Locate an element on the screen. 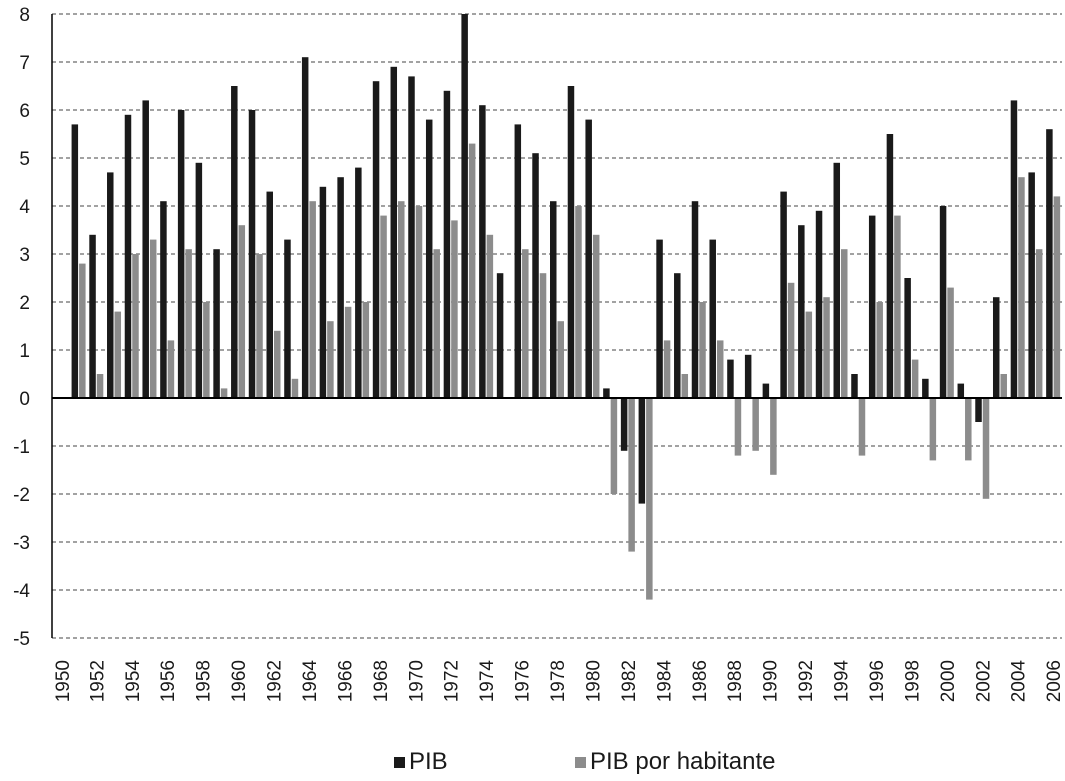 This screenshot has height=781, width=1065. x-tick-label: 1982 is located at coordinates (629, 681).